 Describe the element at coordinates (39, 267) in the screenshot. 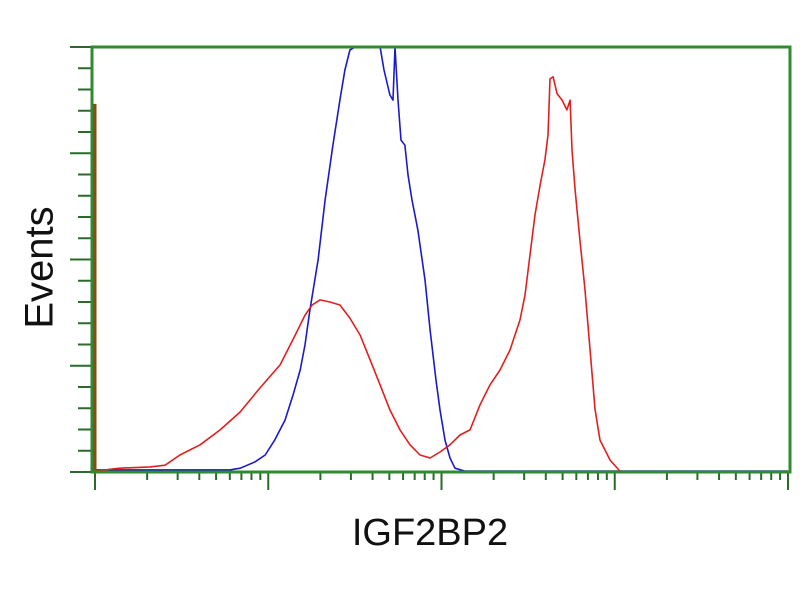

I see `y-axis-label: Events` at that location.